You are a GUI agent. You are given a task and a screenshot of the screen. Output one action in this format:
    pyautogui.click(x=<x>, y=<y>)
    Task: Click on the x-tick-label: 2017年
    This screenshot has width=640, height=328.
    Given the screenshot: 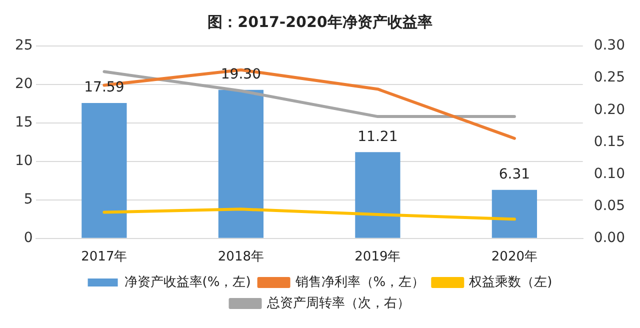 What is the action you would take?
    pyautogui.click(x=104, y=257)
    